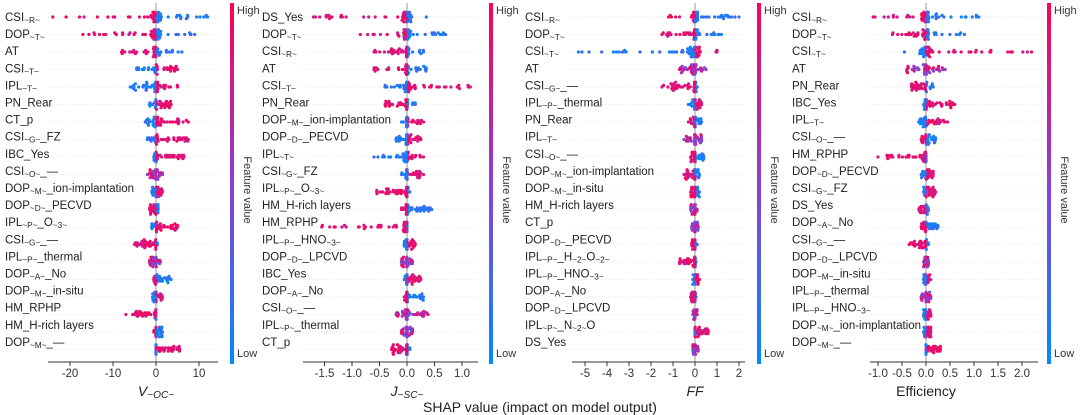 The image size is (1080, 415). I want to click on colorbar, so click(491, 183).